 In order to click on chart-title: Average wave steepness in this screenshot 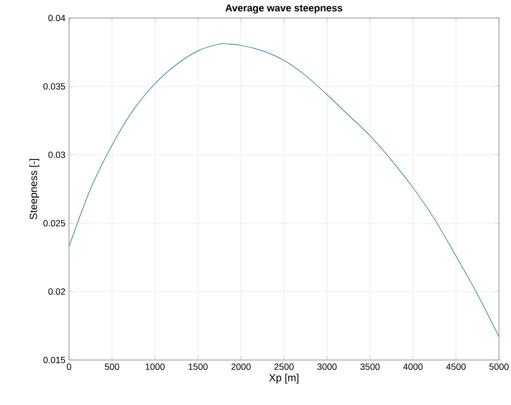, I will do `click(283, 9)`.